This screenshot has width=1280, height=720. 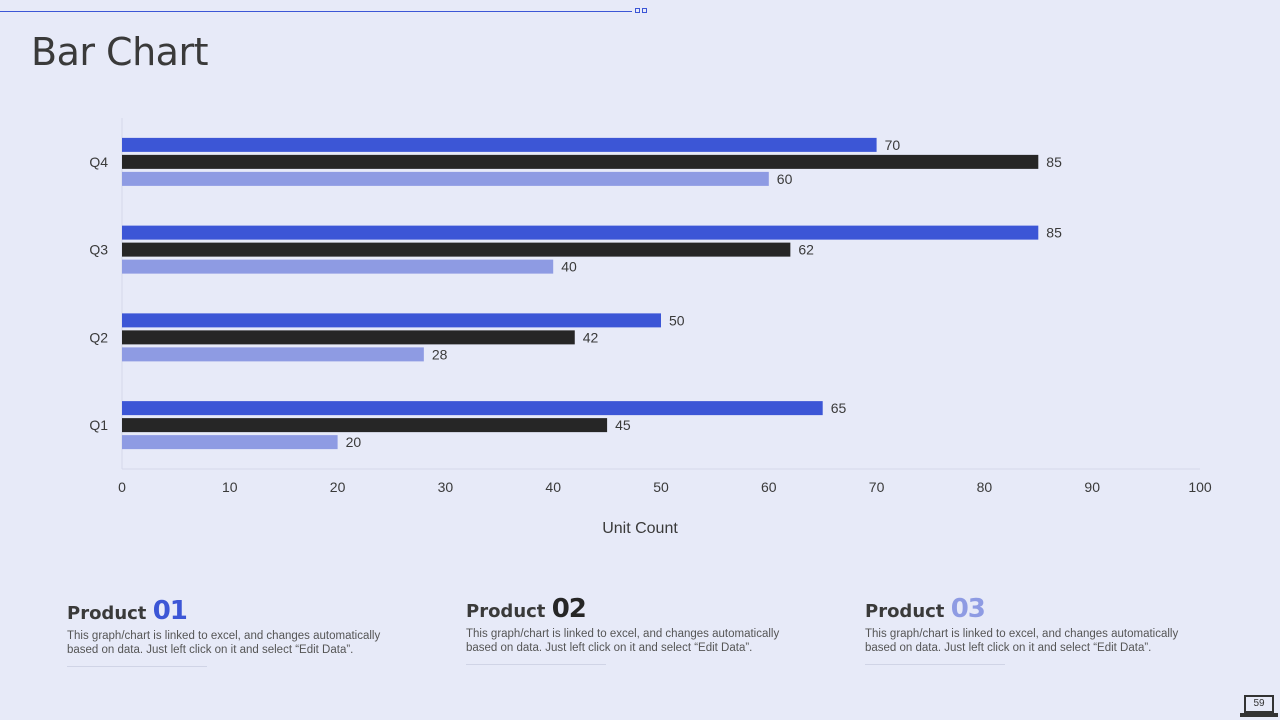 I want to click on product-heading-02: Product 02, so click(x=636, y=610).